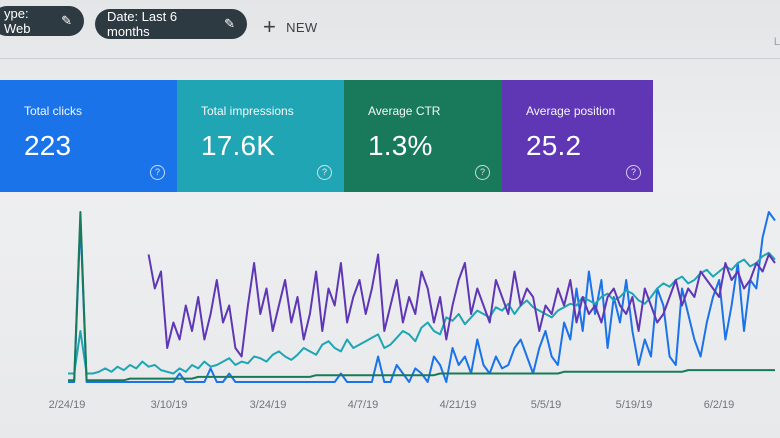 This screenshot has width=780, height=438. What do you see at coordinates (53, 111) in the screenshot?
I see `total-clicks-label: Total clicks` at bounding box center [53, 111].